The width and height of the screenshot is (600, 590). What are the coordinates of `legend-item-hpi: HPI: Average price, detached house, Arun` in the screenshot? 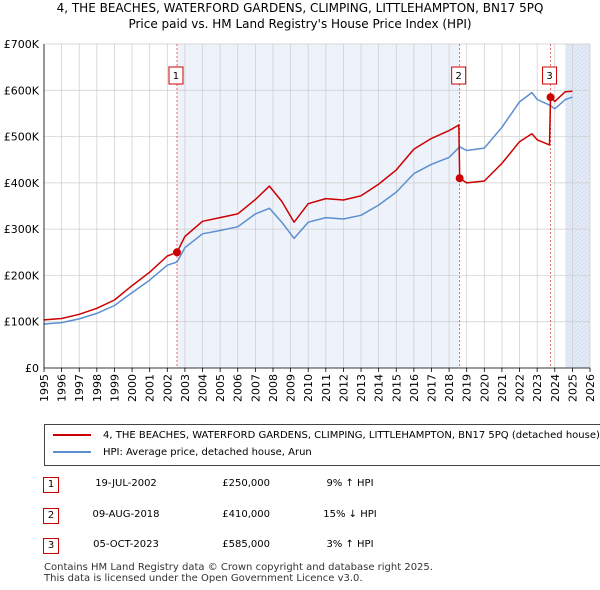 It's located at (182, 453).